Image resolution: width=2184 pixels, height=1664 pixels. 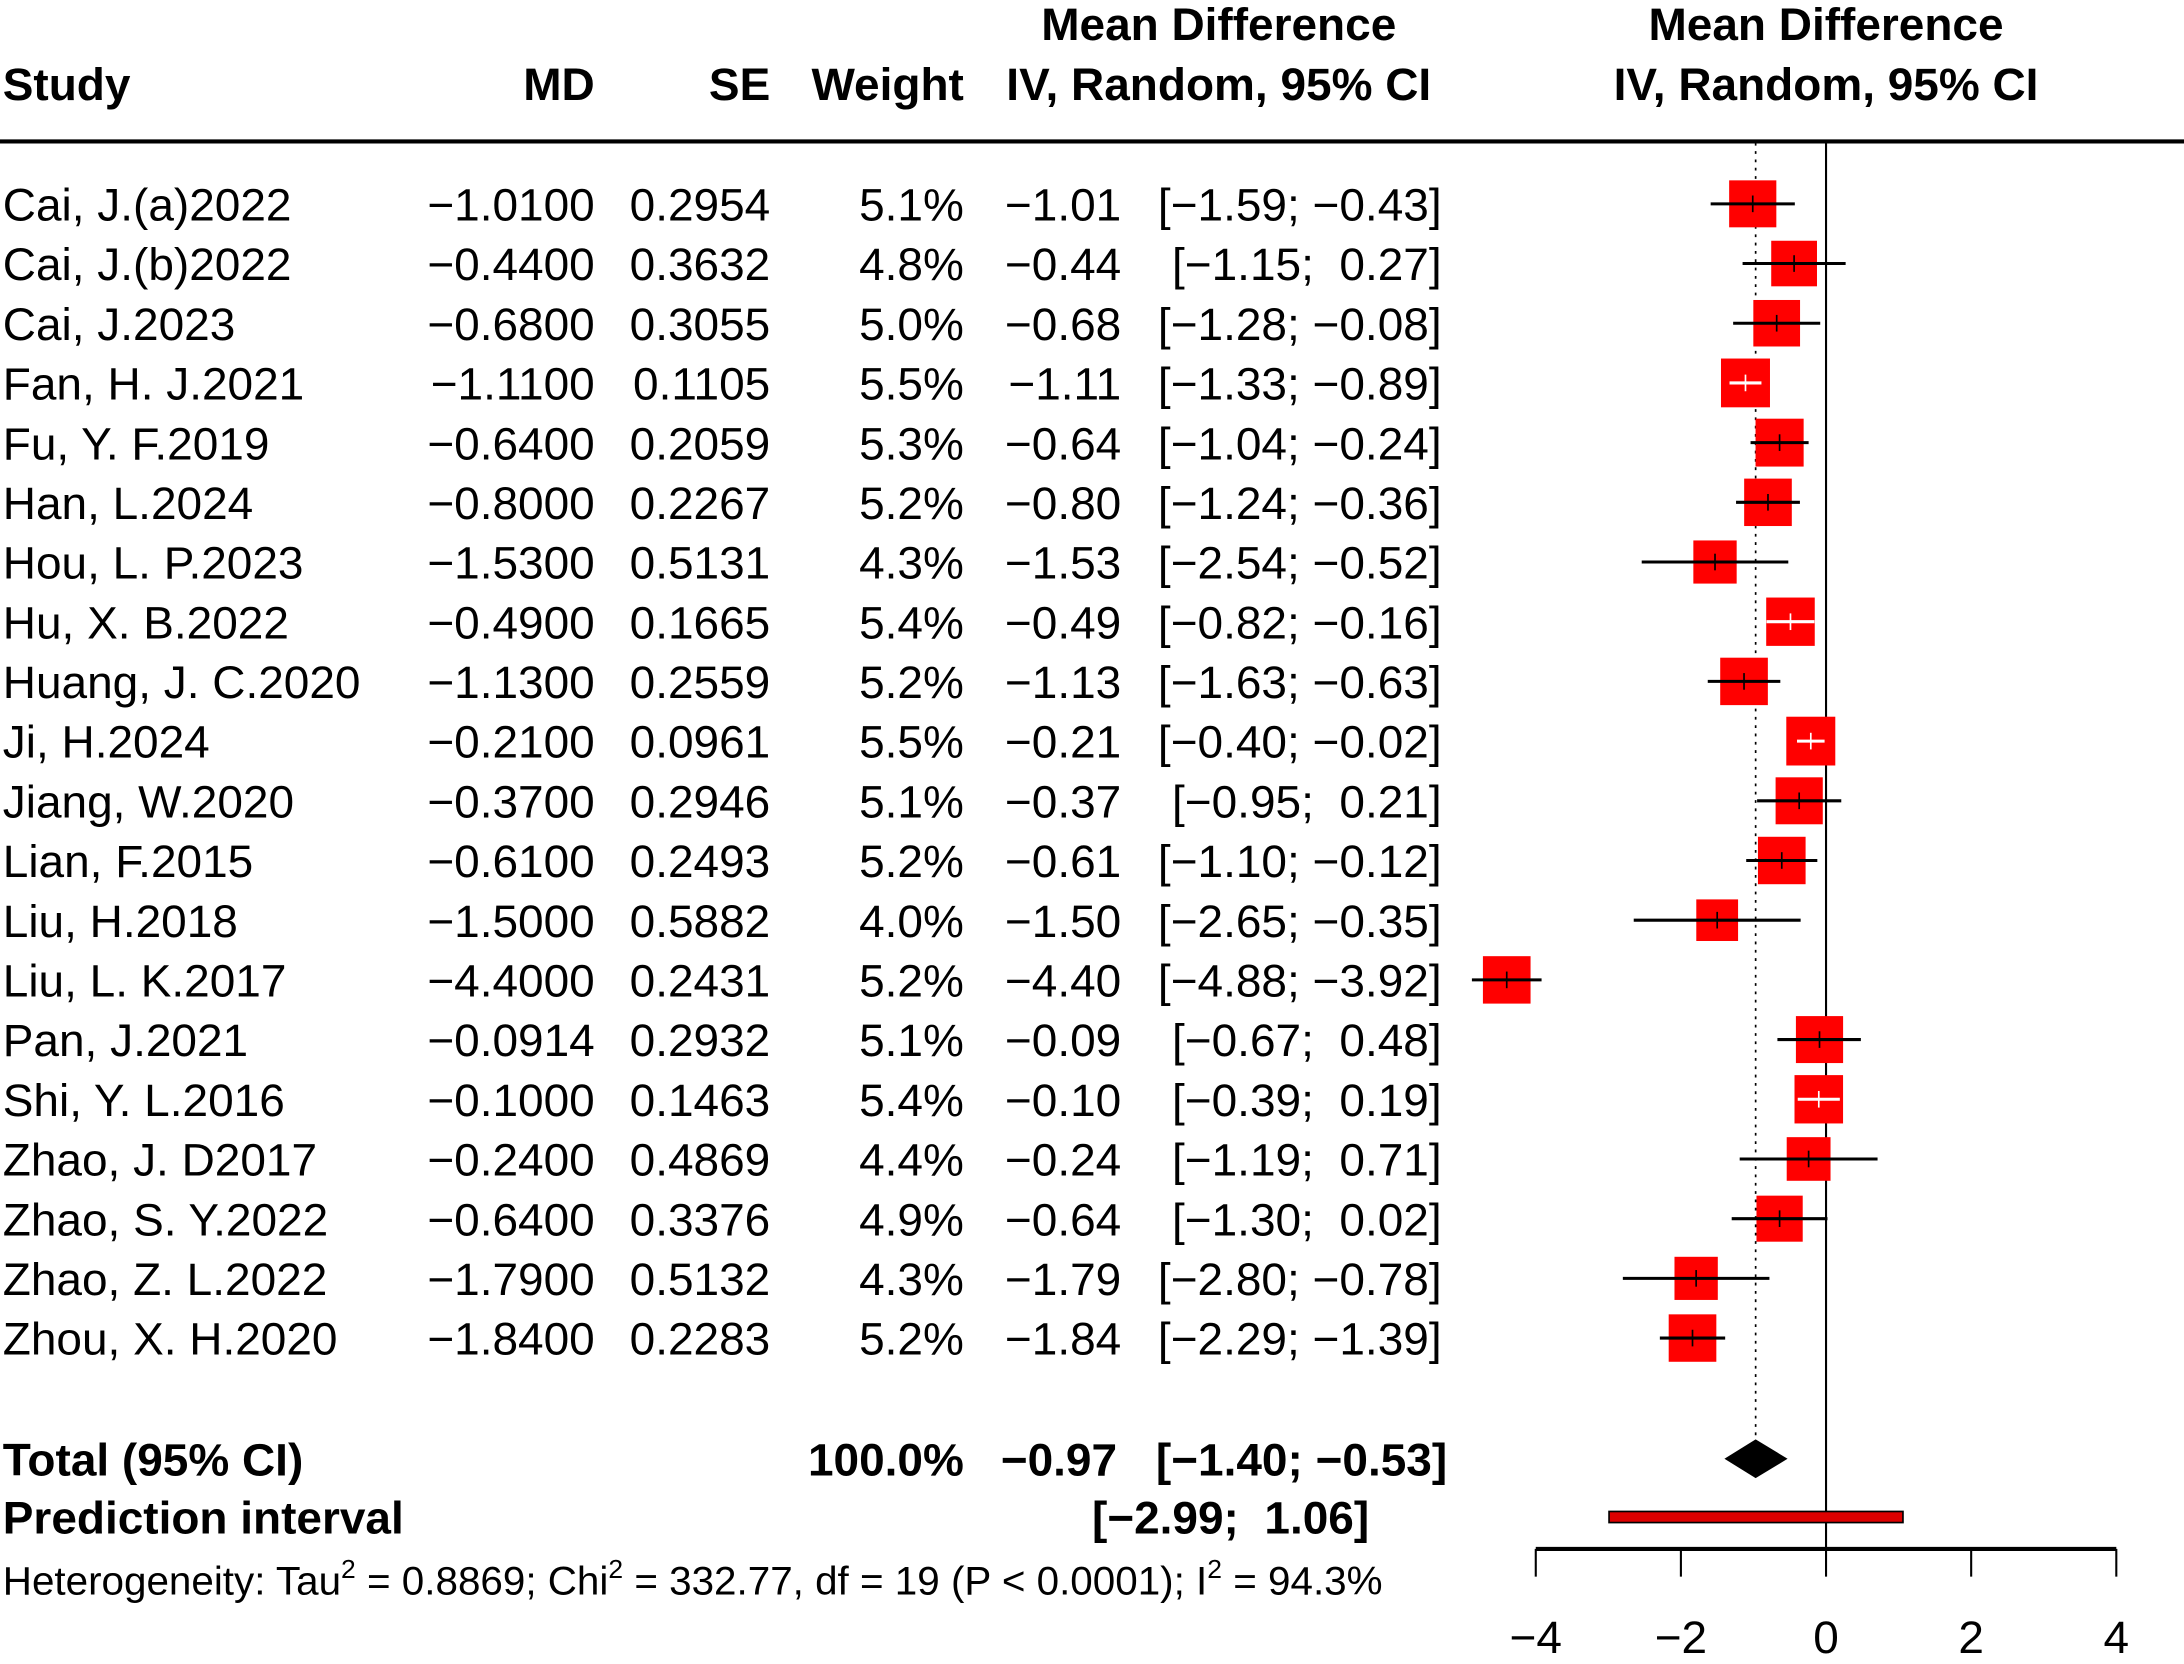 What do you see at coordinates (1300, 1339) in the screenshot?
I see `study-ci: [−2.29; −1.39]` at bounding box center [1300, 1339].